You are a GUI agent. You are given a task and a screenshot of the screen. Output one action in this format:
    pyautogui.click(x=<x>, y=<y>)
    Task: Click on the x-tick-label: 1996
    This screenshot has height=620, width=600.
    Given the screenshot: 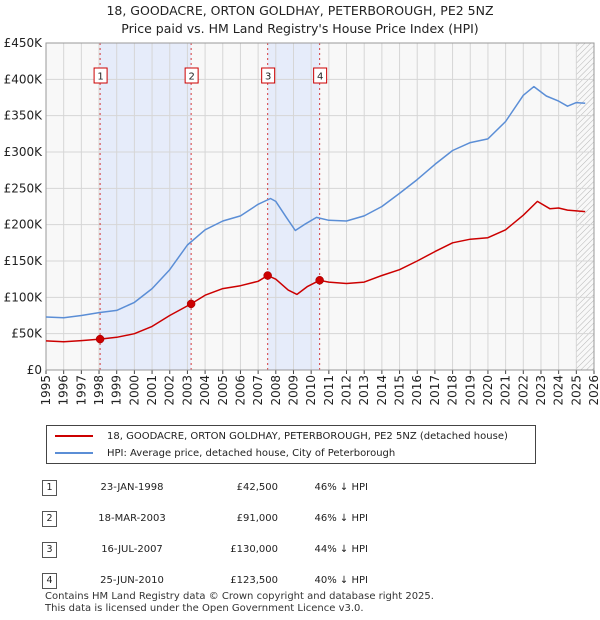 What is the action you would take?
    pyautogui.click(x=64, y=390)
    